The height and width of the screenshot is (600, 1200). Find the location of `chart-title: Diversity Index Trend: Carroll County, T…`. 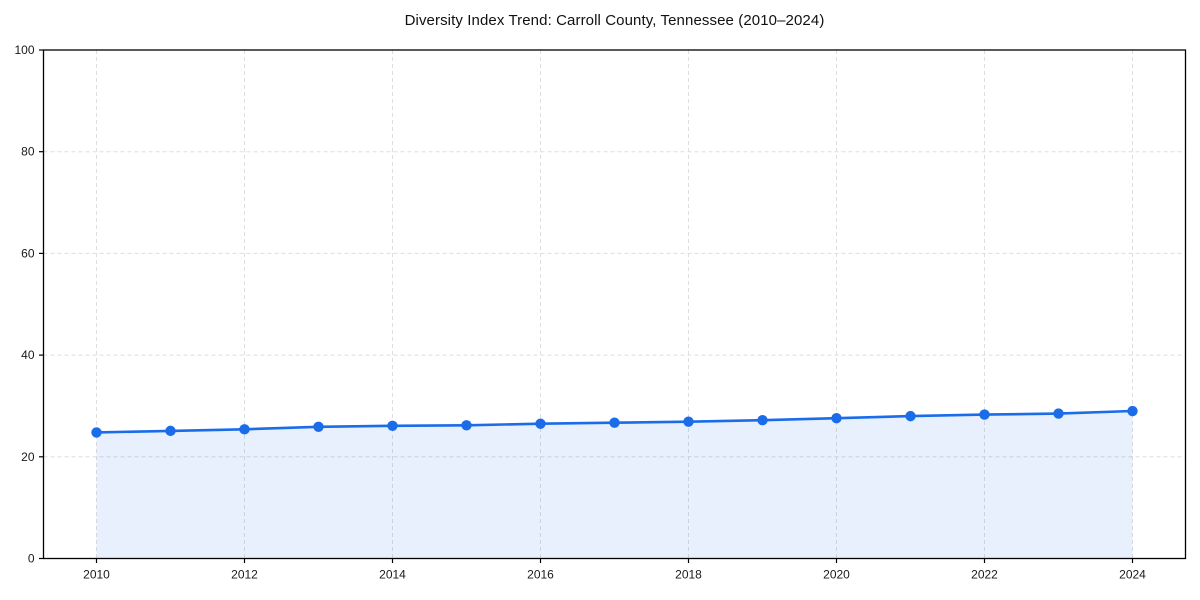

chart-title: Diversity Index Trend: Carroll County, T… is located at coordinates (614, 20).